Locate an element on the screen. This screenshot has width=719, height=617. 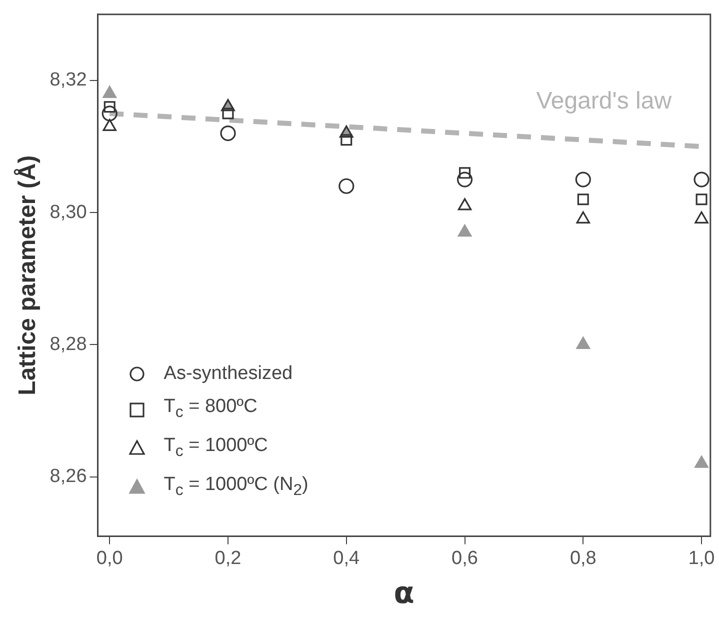
x-axis-title: α is located at coordinates (404, 593).